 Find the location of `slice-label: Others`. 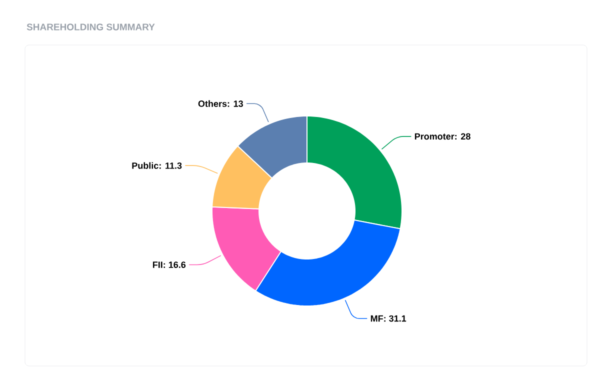

slice-label: Others is located at coordinates (212, 103).